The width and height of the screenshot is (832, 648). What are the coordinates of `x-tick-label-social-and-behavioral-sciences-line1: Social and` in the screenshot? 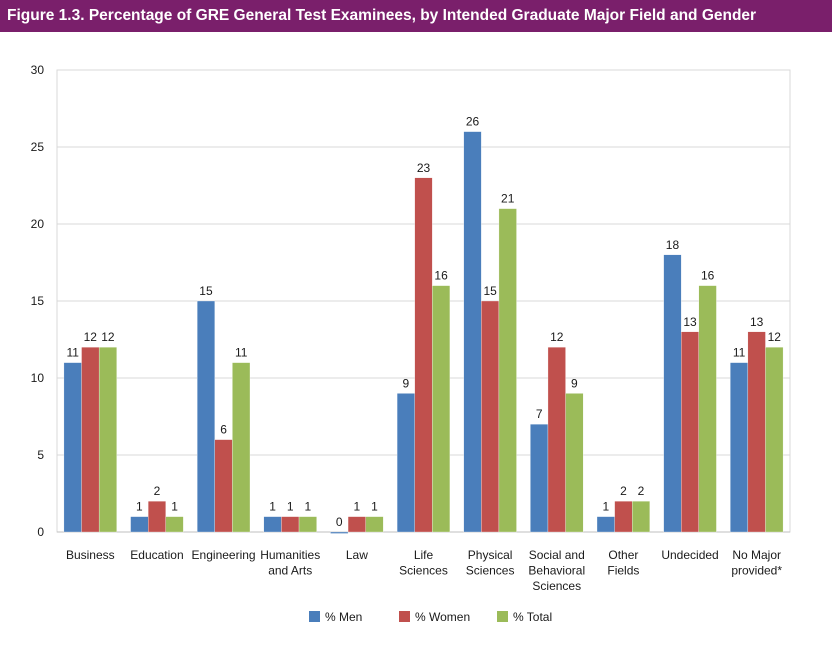 It's located at (557, 555).